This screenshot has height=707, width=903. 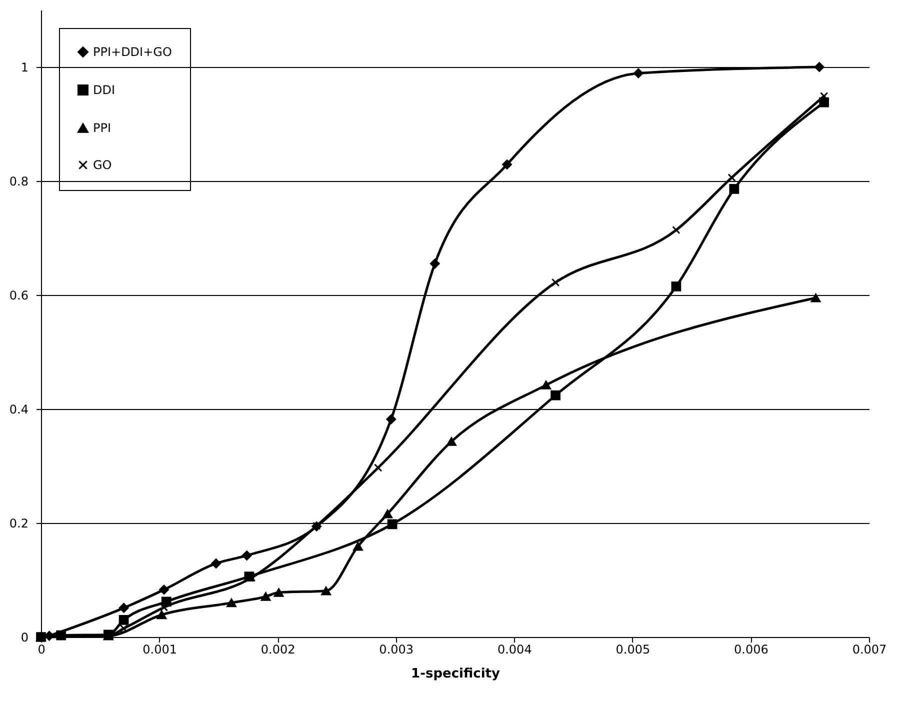 I want to click on x-axis-title: 1-specificity, so click(x=455, y=674).